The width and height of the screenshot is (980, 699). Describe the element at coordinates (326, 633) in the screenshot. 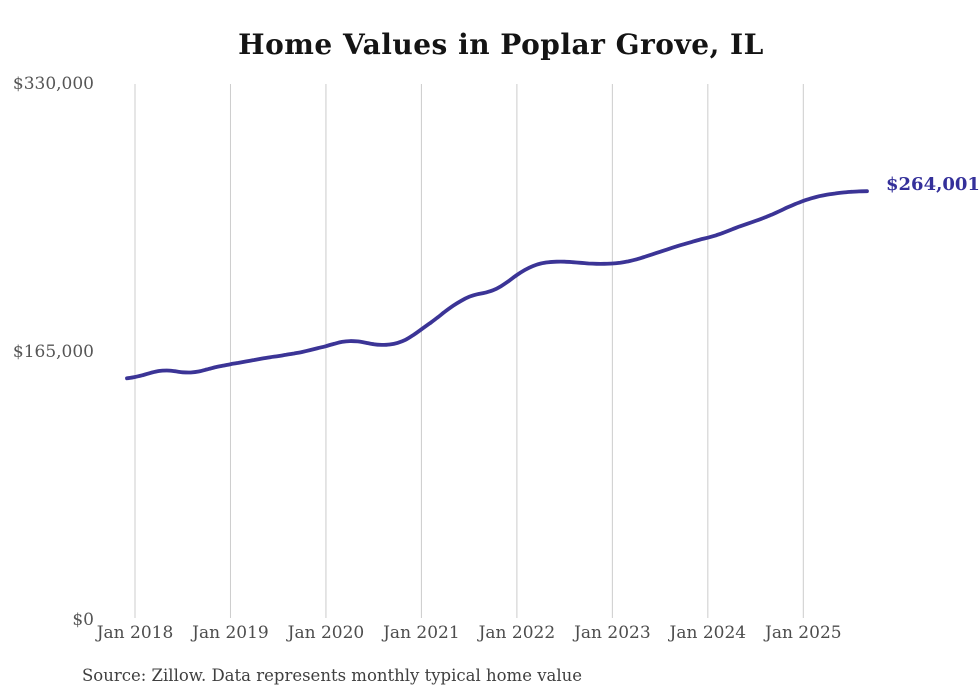

I see `x-tick-label: Jan 2020` at that location.